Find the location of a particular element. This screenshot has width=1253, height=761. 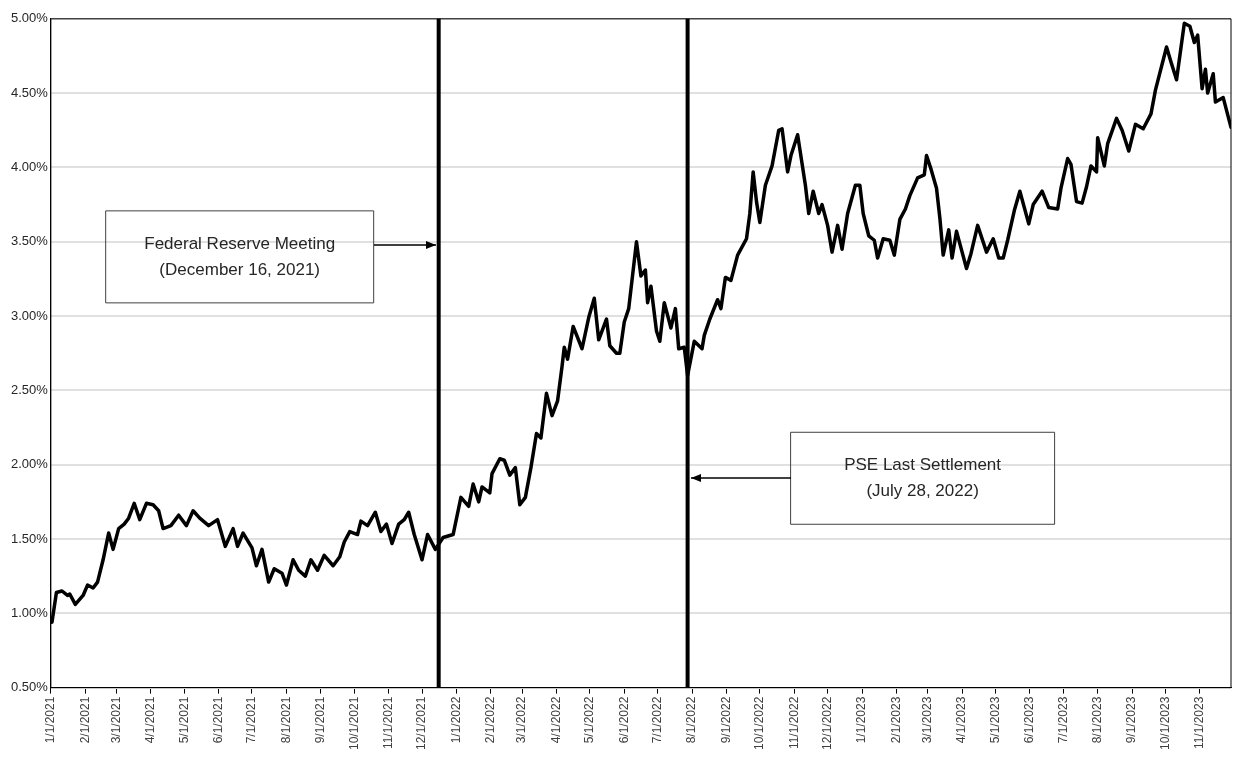

y-tick-label: 0.50% is located at coordinates (29, 687).